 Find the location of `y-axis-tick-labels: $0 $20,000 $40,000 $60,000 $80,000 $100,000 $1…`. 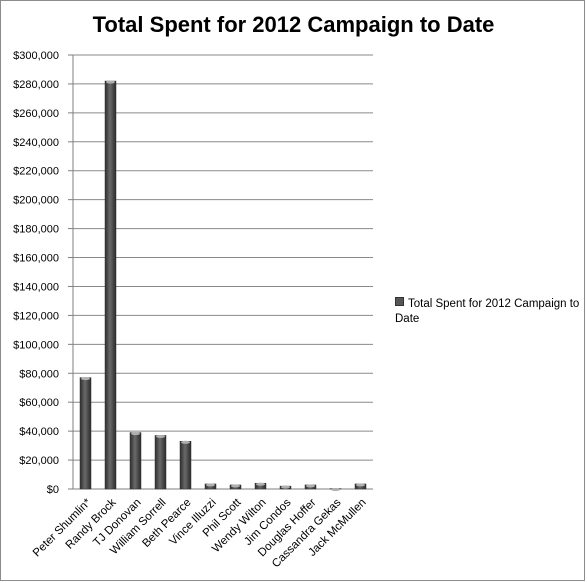

y-axis-tick-labels: $0 $20,000 $40,000 $60,000 $80,000 $100,000 $1… is located at coordinates (36, 273).